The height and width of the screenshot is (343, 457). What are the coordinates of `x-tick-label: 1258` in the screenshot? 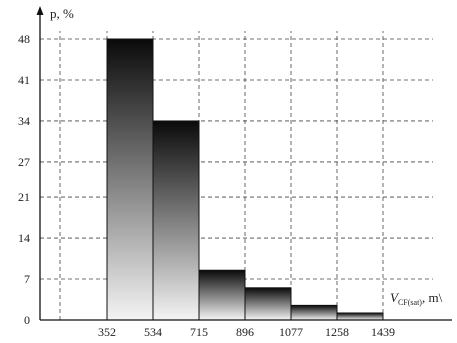 It's located at (337, 332).